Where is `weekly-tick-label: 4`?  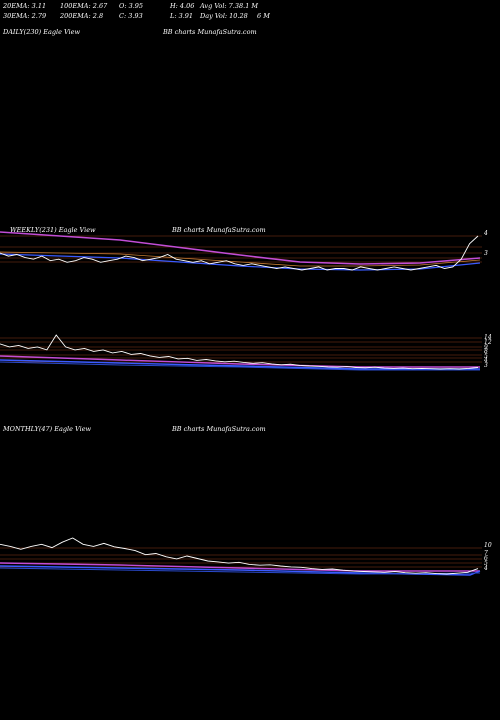 weekly-tick-label: 4 is located at coordinates (485, 233).